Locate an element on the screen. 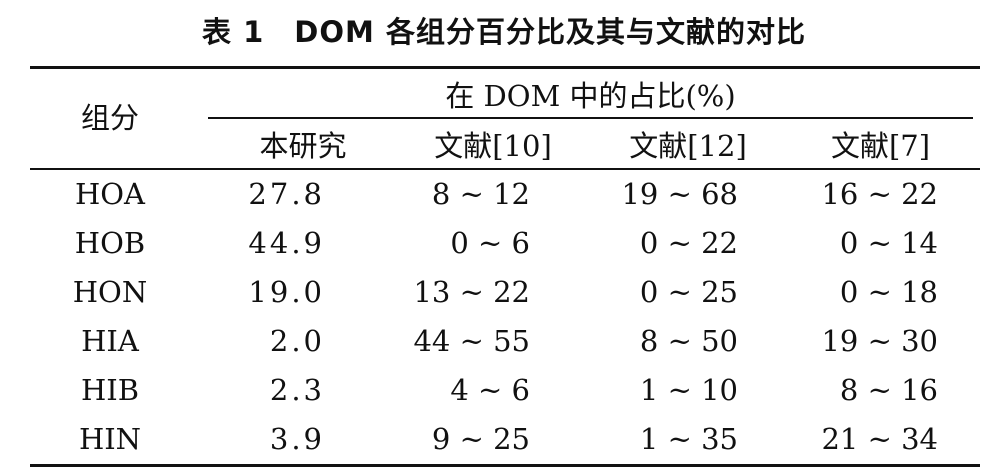  cell-component: HIN is located at coordinates (110, 439).